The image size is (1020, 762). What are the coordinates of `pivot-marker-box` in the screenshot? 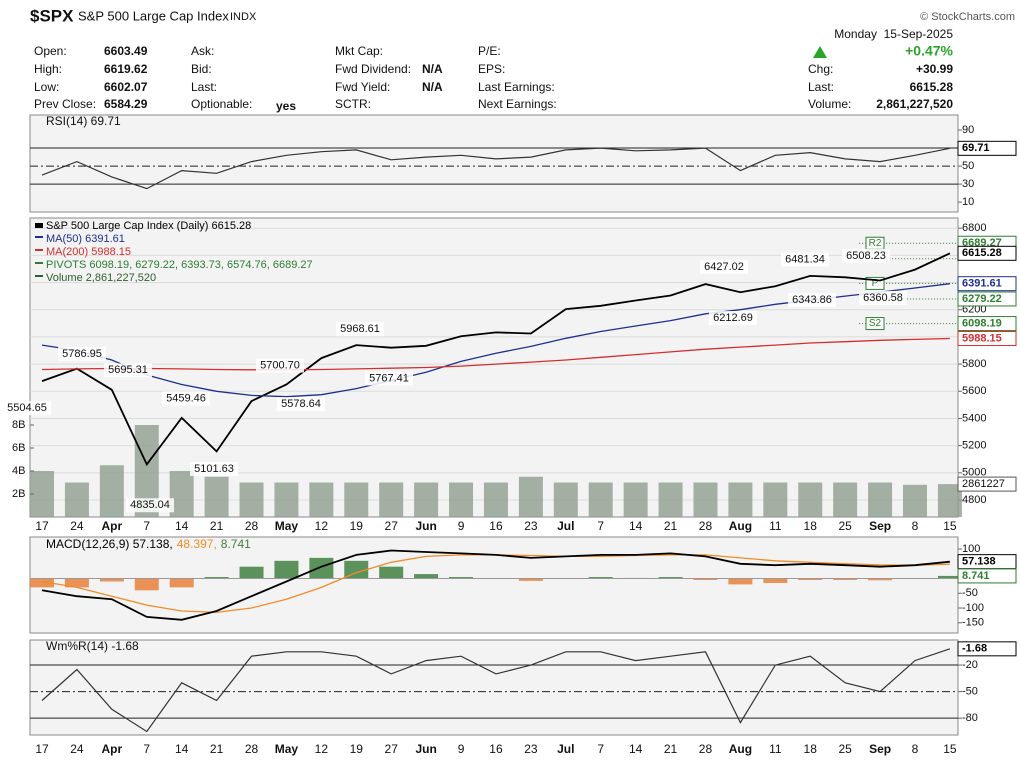 It's located at (875, 324).